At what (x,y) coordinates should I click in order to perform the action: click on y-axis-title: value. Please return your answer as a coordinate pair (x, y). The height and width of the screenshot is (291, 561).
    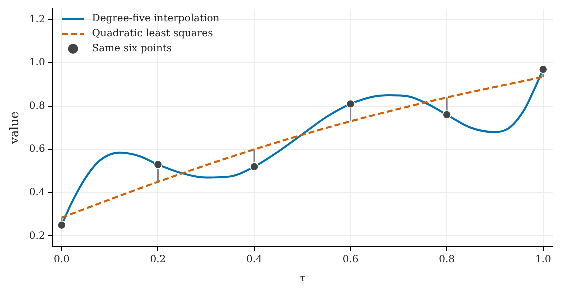
    Looking at the image, I should click on (14, 129).